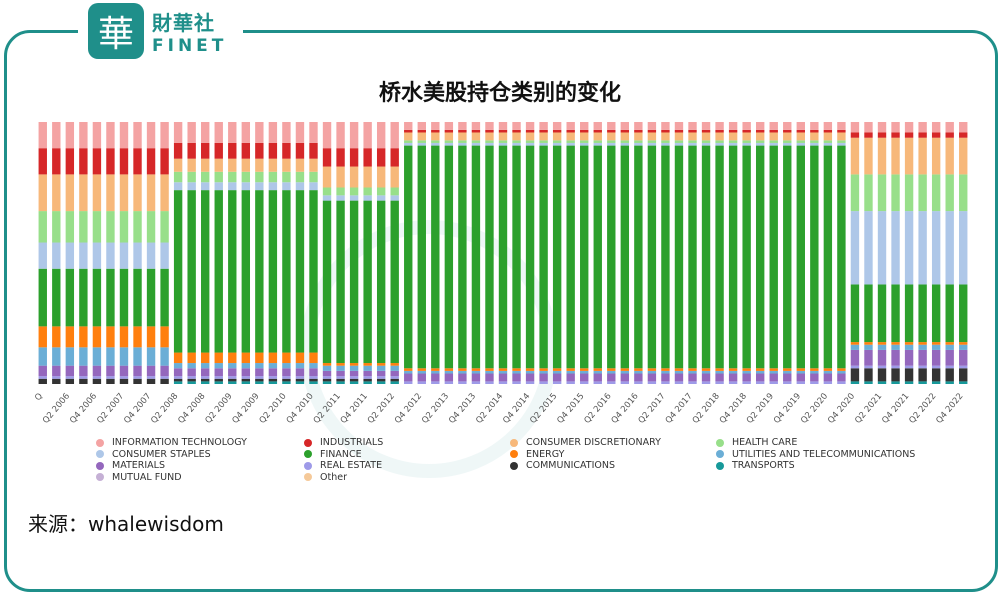 This screenshot has width=1000, height=606. What do you see at coordinates (537, 454) in the screenshot?
I see `legend-item: ENERGY` at bounding box center [537, 454].